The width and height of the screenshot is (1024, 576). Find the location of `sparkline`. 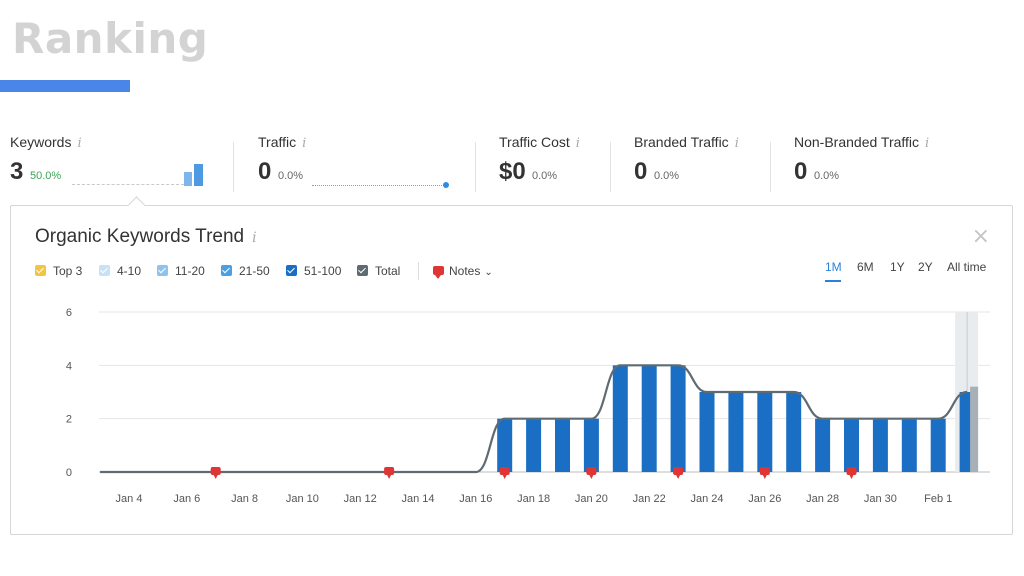

sparkline is located at coordinates (379, 185).